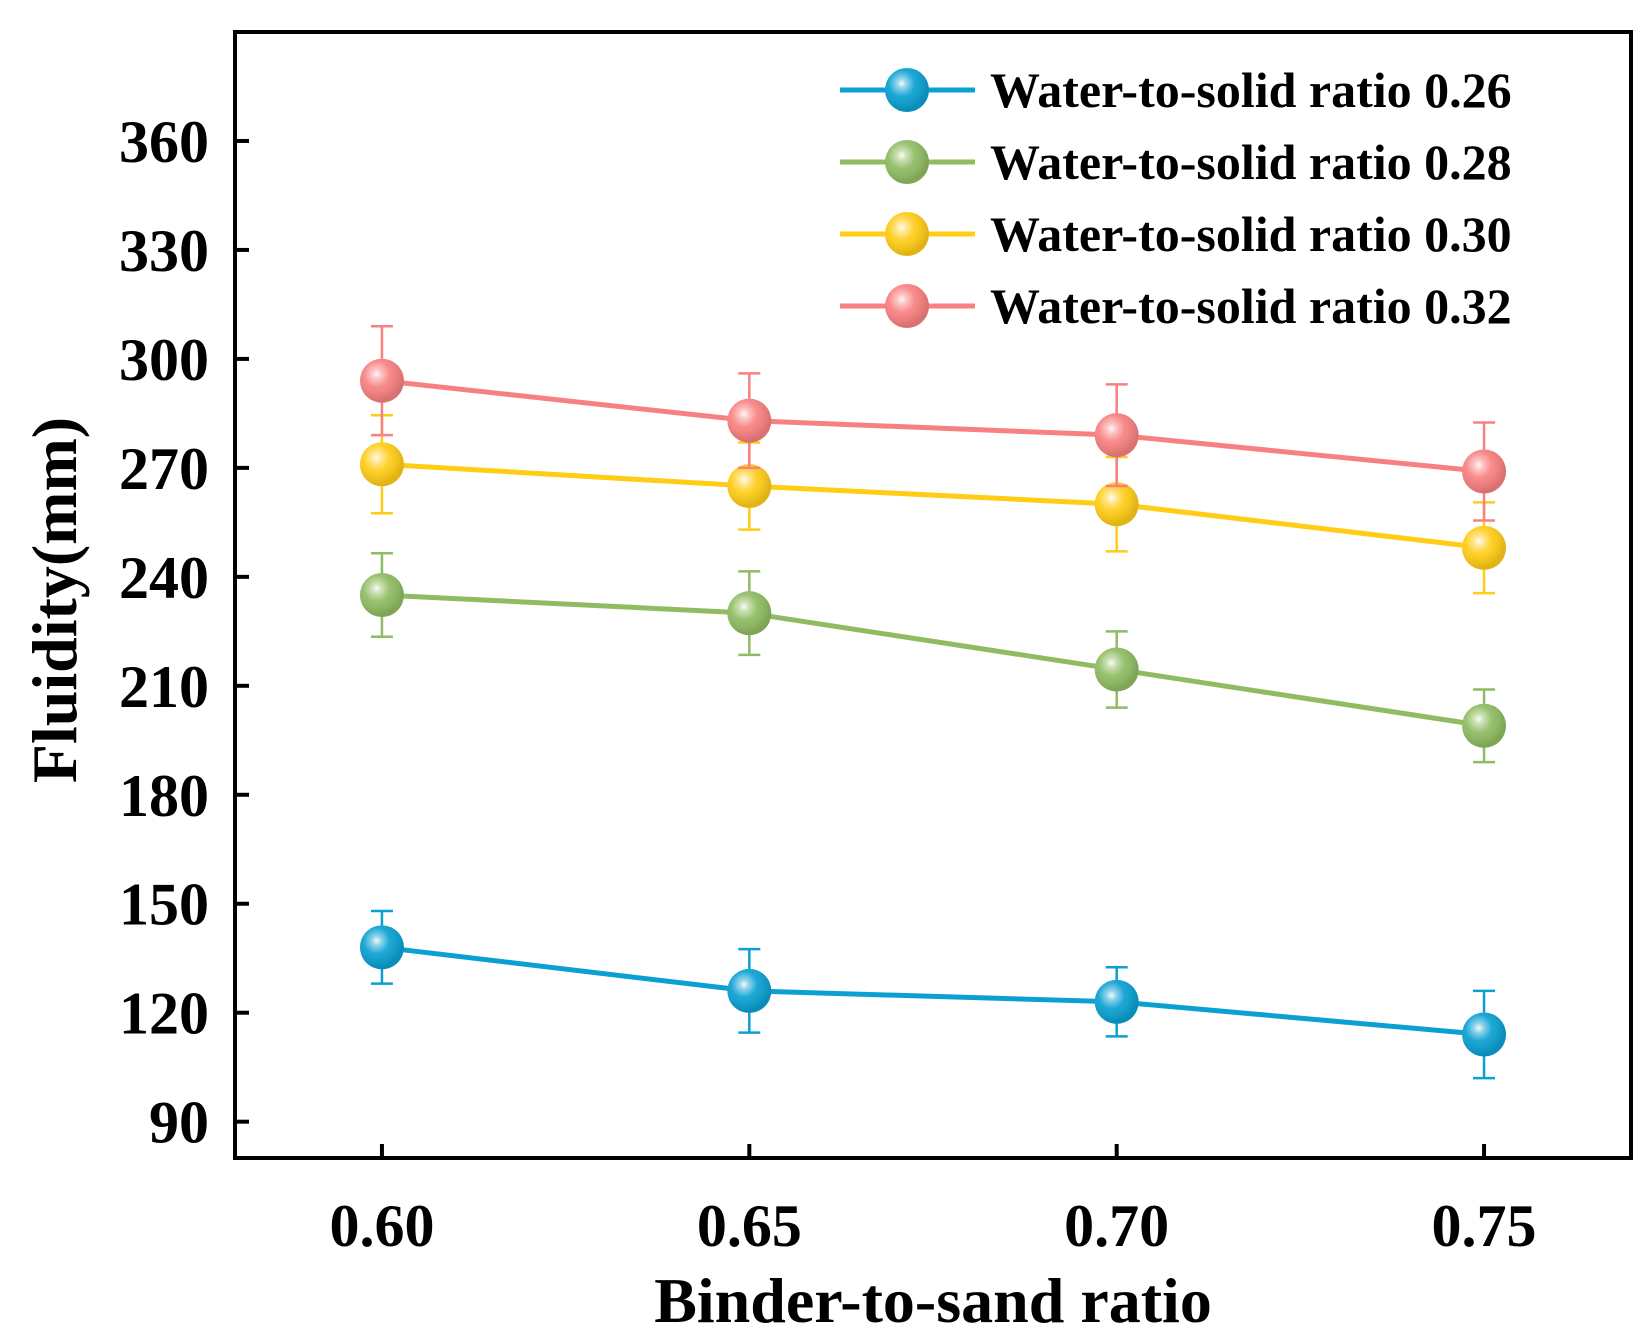  Describe the element at coordinates (933, 1201) in the screenshot. I see `x-axis: 0.60 0.65 0.70 0.75` at that location.